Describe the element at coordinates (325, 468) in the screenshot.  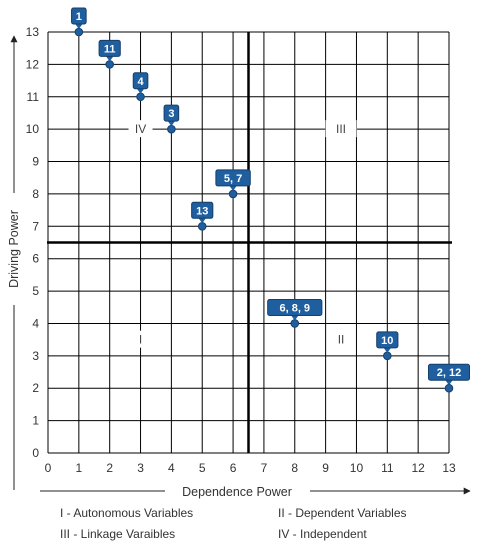
I see `x-tick-label-9: 9` at that location.